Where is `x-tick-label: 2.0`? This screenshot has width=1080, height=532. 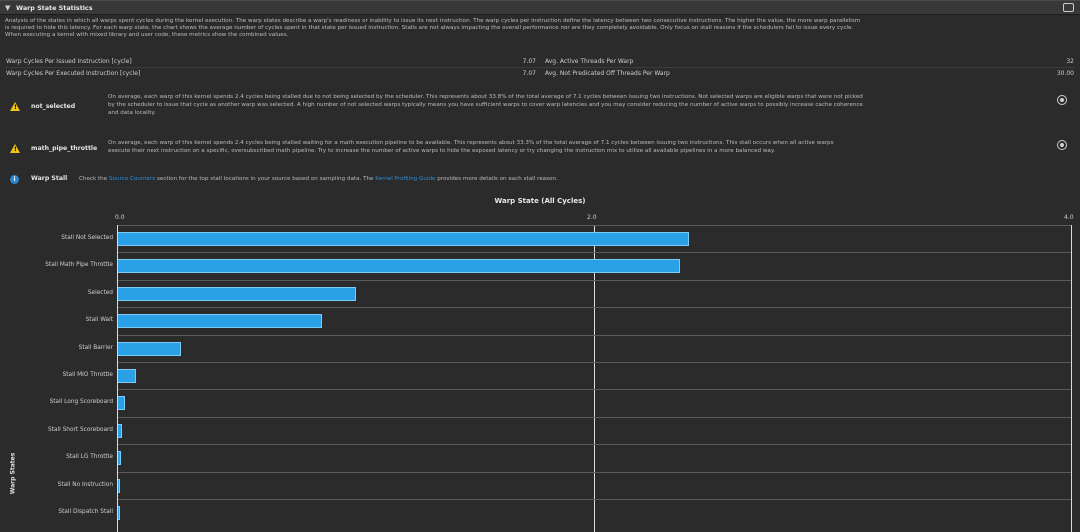
x-tick-label: 2.0 is located at coordinates (592, 217).